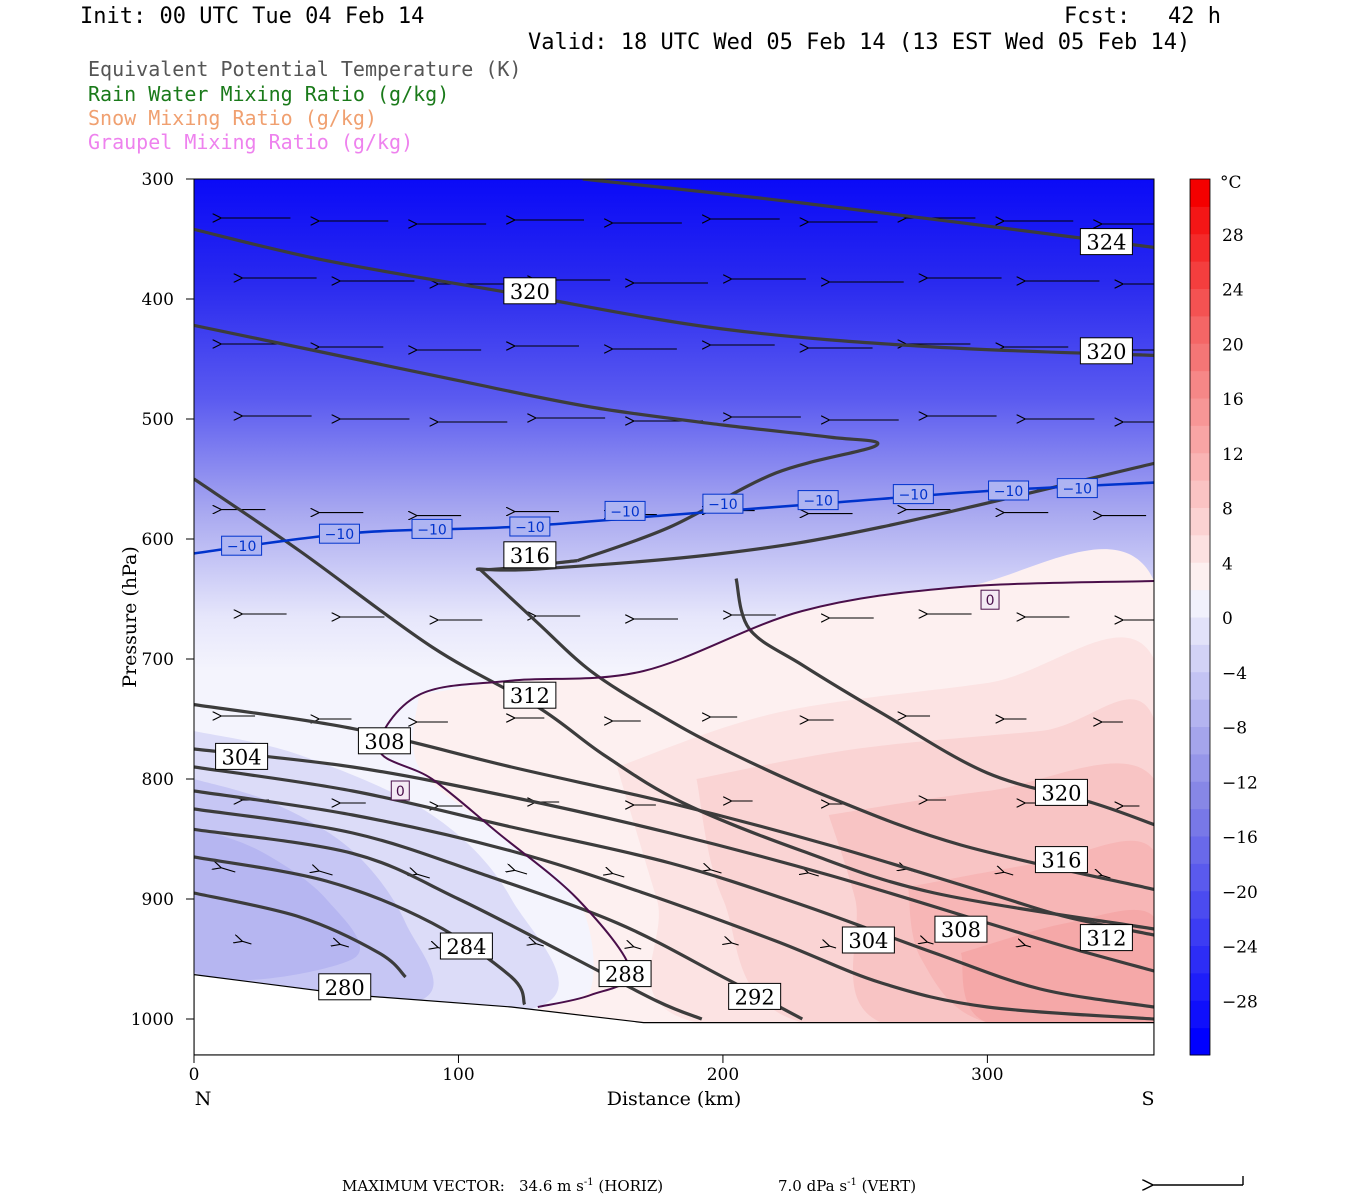 The image size is (1350, 1200). Describe the element at coordinates (466, 947) in the screenshot. I see `theta-e-label: 284` at that location.